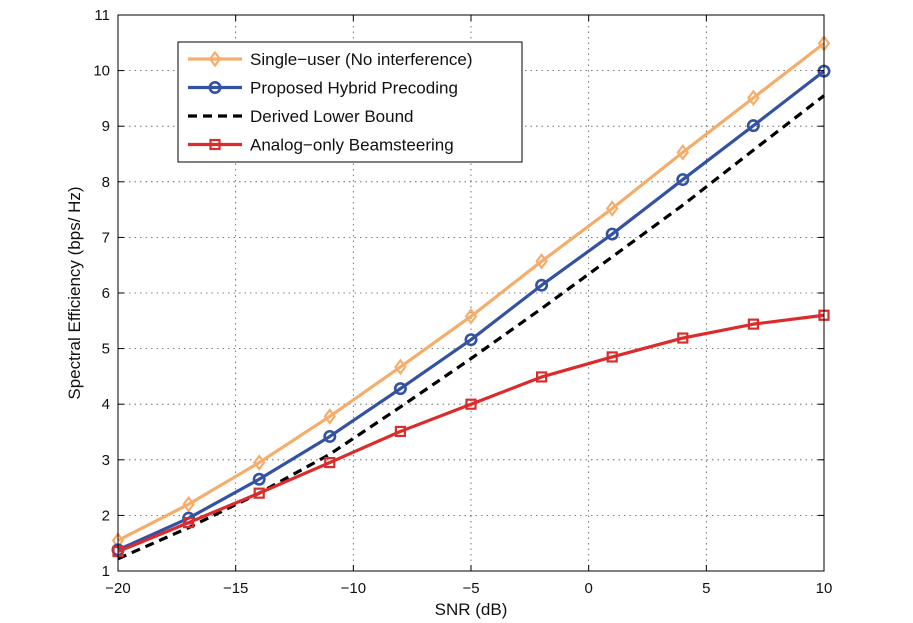 The width and height of the screenshot is (913, 623). I want to click on legend-label: Analog−only Beamsteering, so click(352, 145).